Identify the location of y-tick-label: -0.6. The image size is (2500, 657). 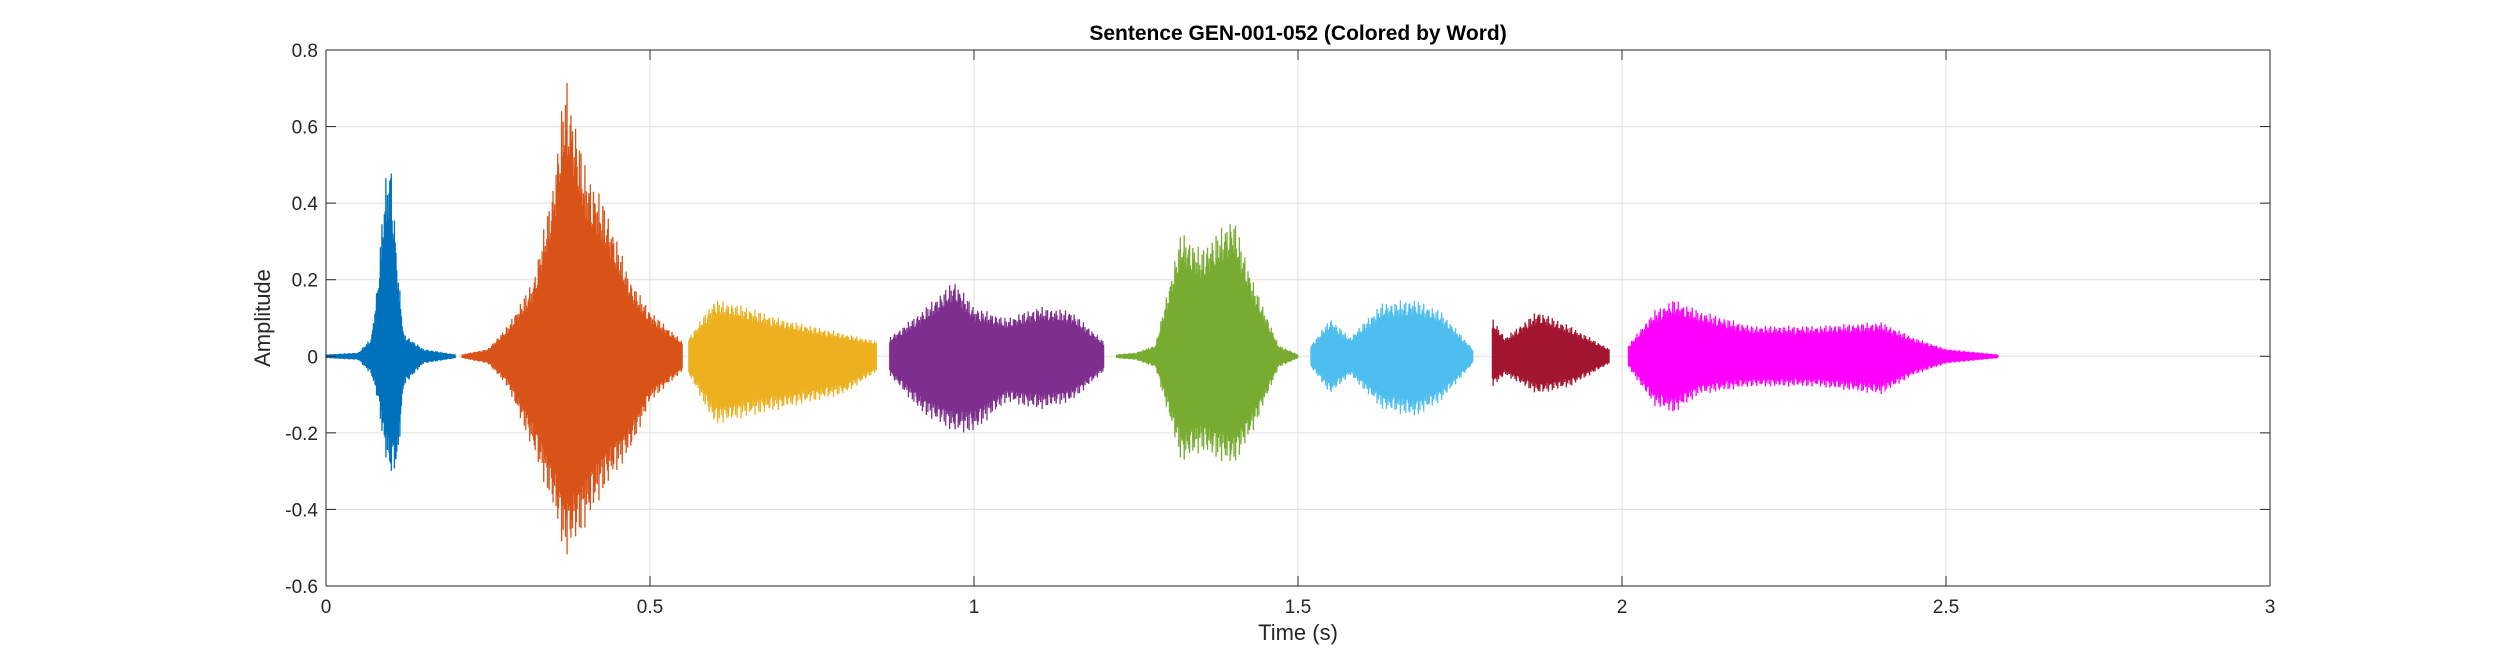
(301, 587).